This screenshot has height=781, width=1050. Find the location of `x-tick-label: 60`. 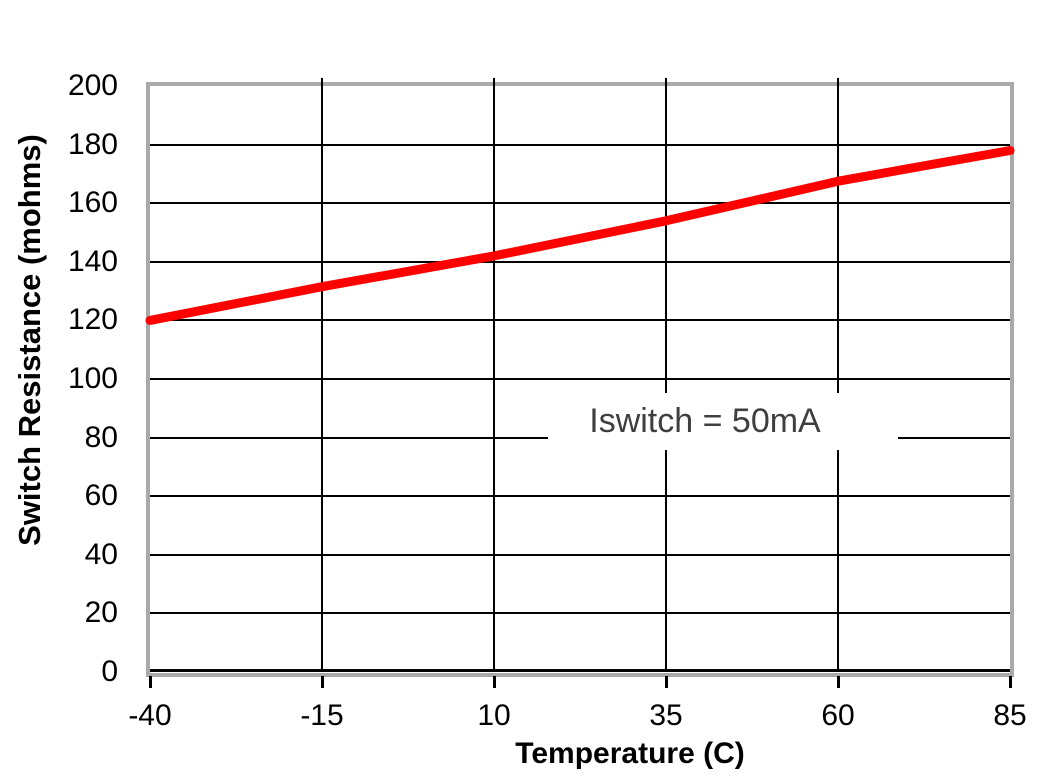

x-tick-label: 60 is located at coordinates (838, 715).